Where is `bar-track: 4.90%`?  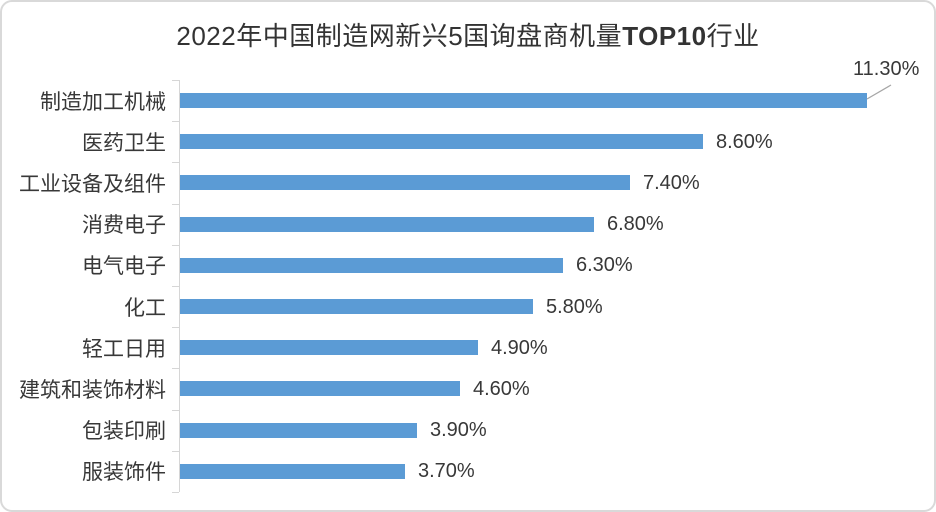 bar-track: 4.90% is located at coordinates (557, 347).